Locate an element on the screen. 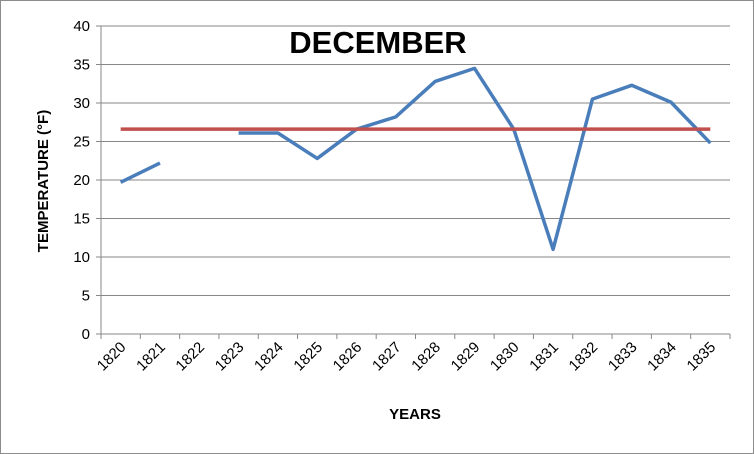 The image size is (754, 454). y-tick-label: 0 is located at coordinates (86, 334).